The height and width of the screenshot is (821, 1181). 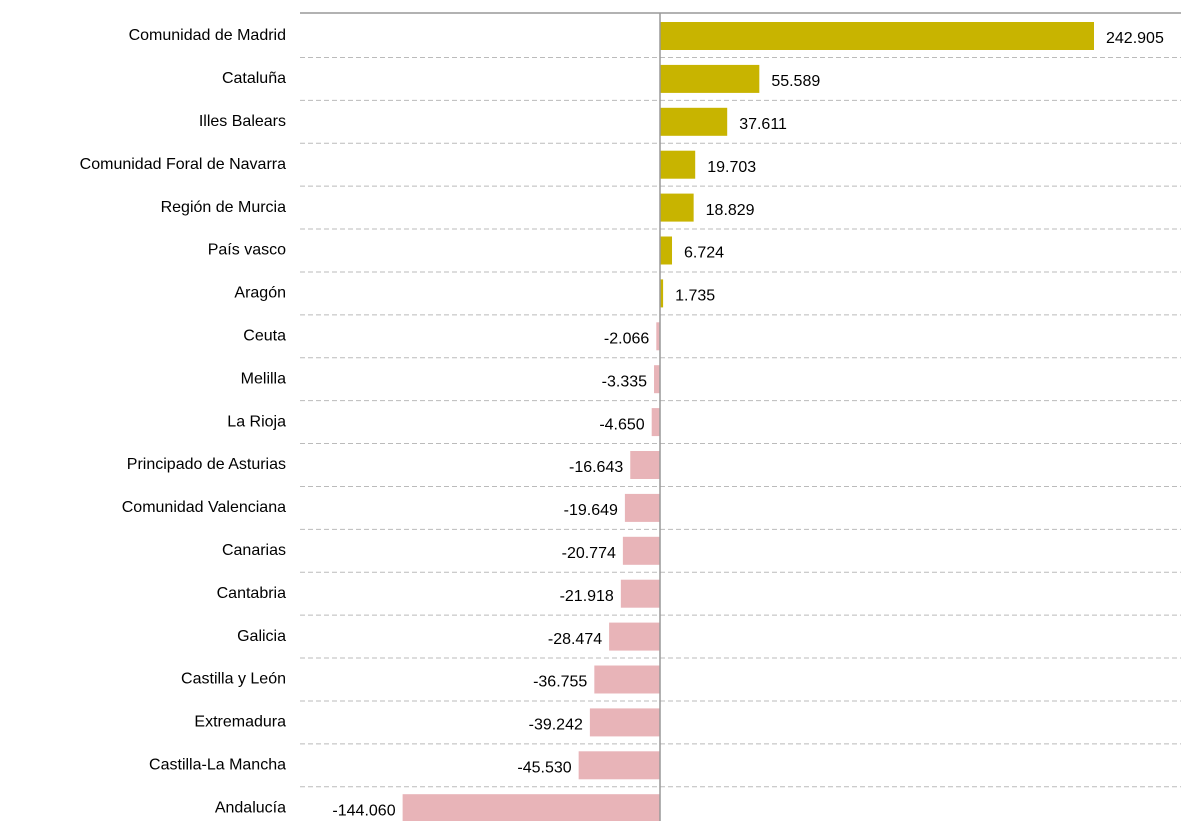 What do you see at coordinates (626, 339) in the screenshot?
I see `value-label: -2.066` at bounding box center [626, 339].